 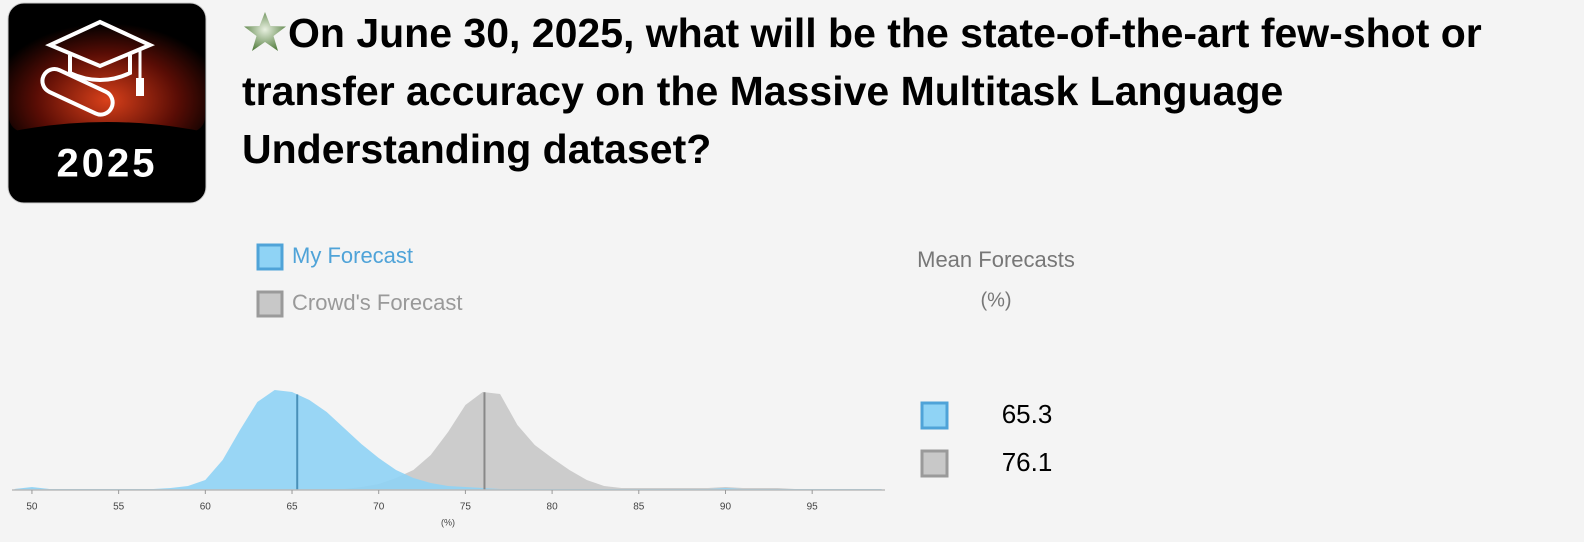 I want to click on x-tick-label: 75, so click(x=466, y=507).